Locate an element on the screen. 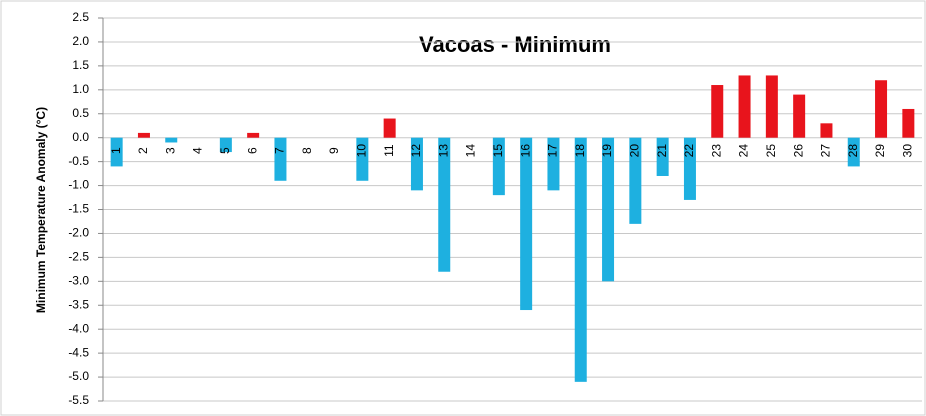 The image size is (926, 416). x-tick-label: 28 is located at coordinates (853, 151).